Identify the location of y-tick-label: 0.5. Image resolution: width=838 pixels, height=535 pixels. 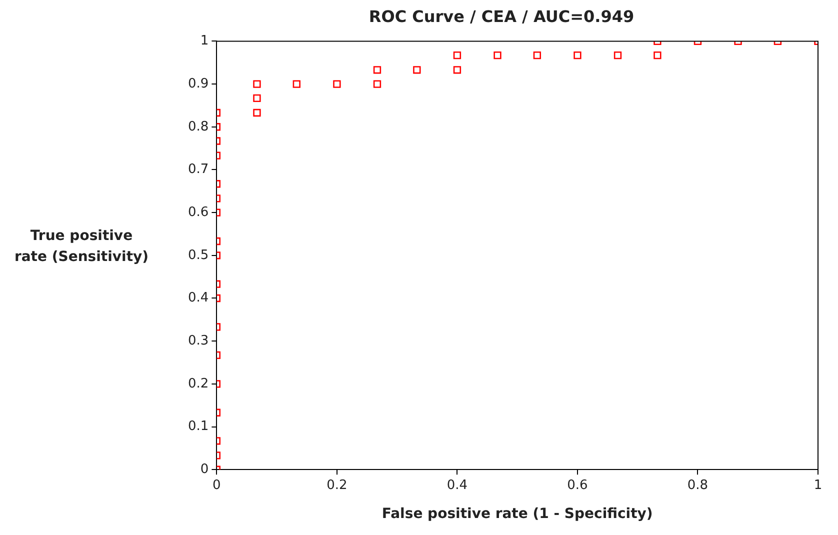
(198, 255).